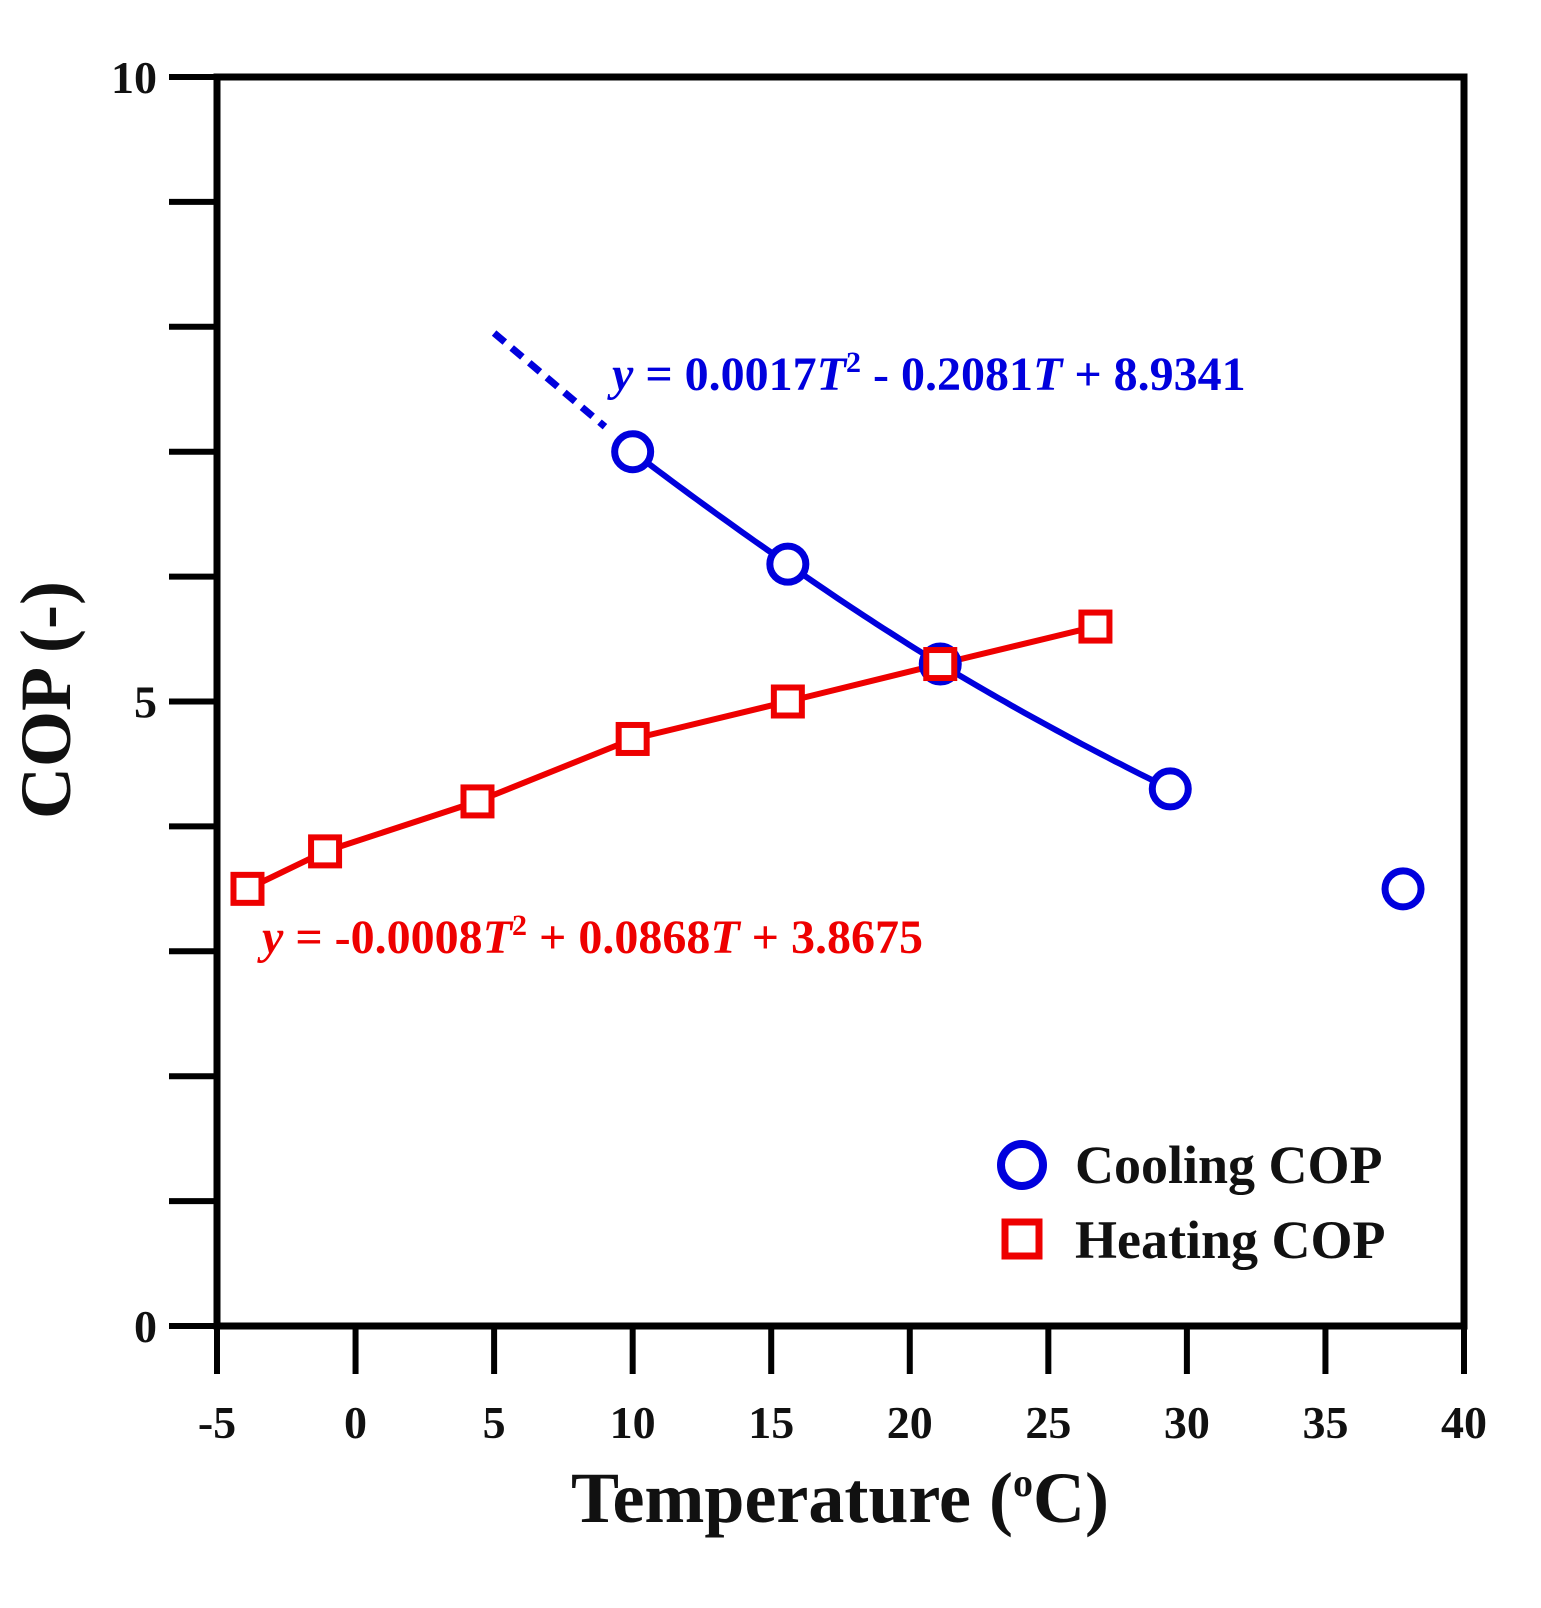 This screenshot has width=1541, height=1608. What do you see at coordinates (618, 937) in the screenshot?
I see `heating-eq-part2: + 0.0868` at bounding box center [618, 937].